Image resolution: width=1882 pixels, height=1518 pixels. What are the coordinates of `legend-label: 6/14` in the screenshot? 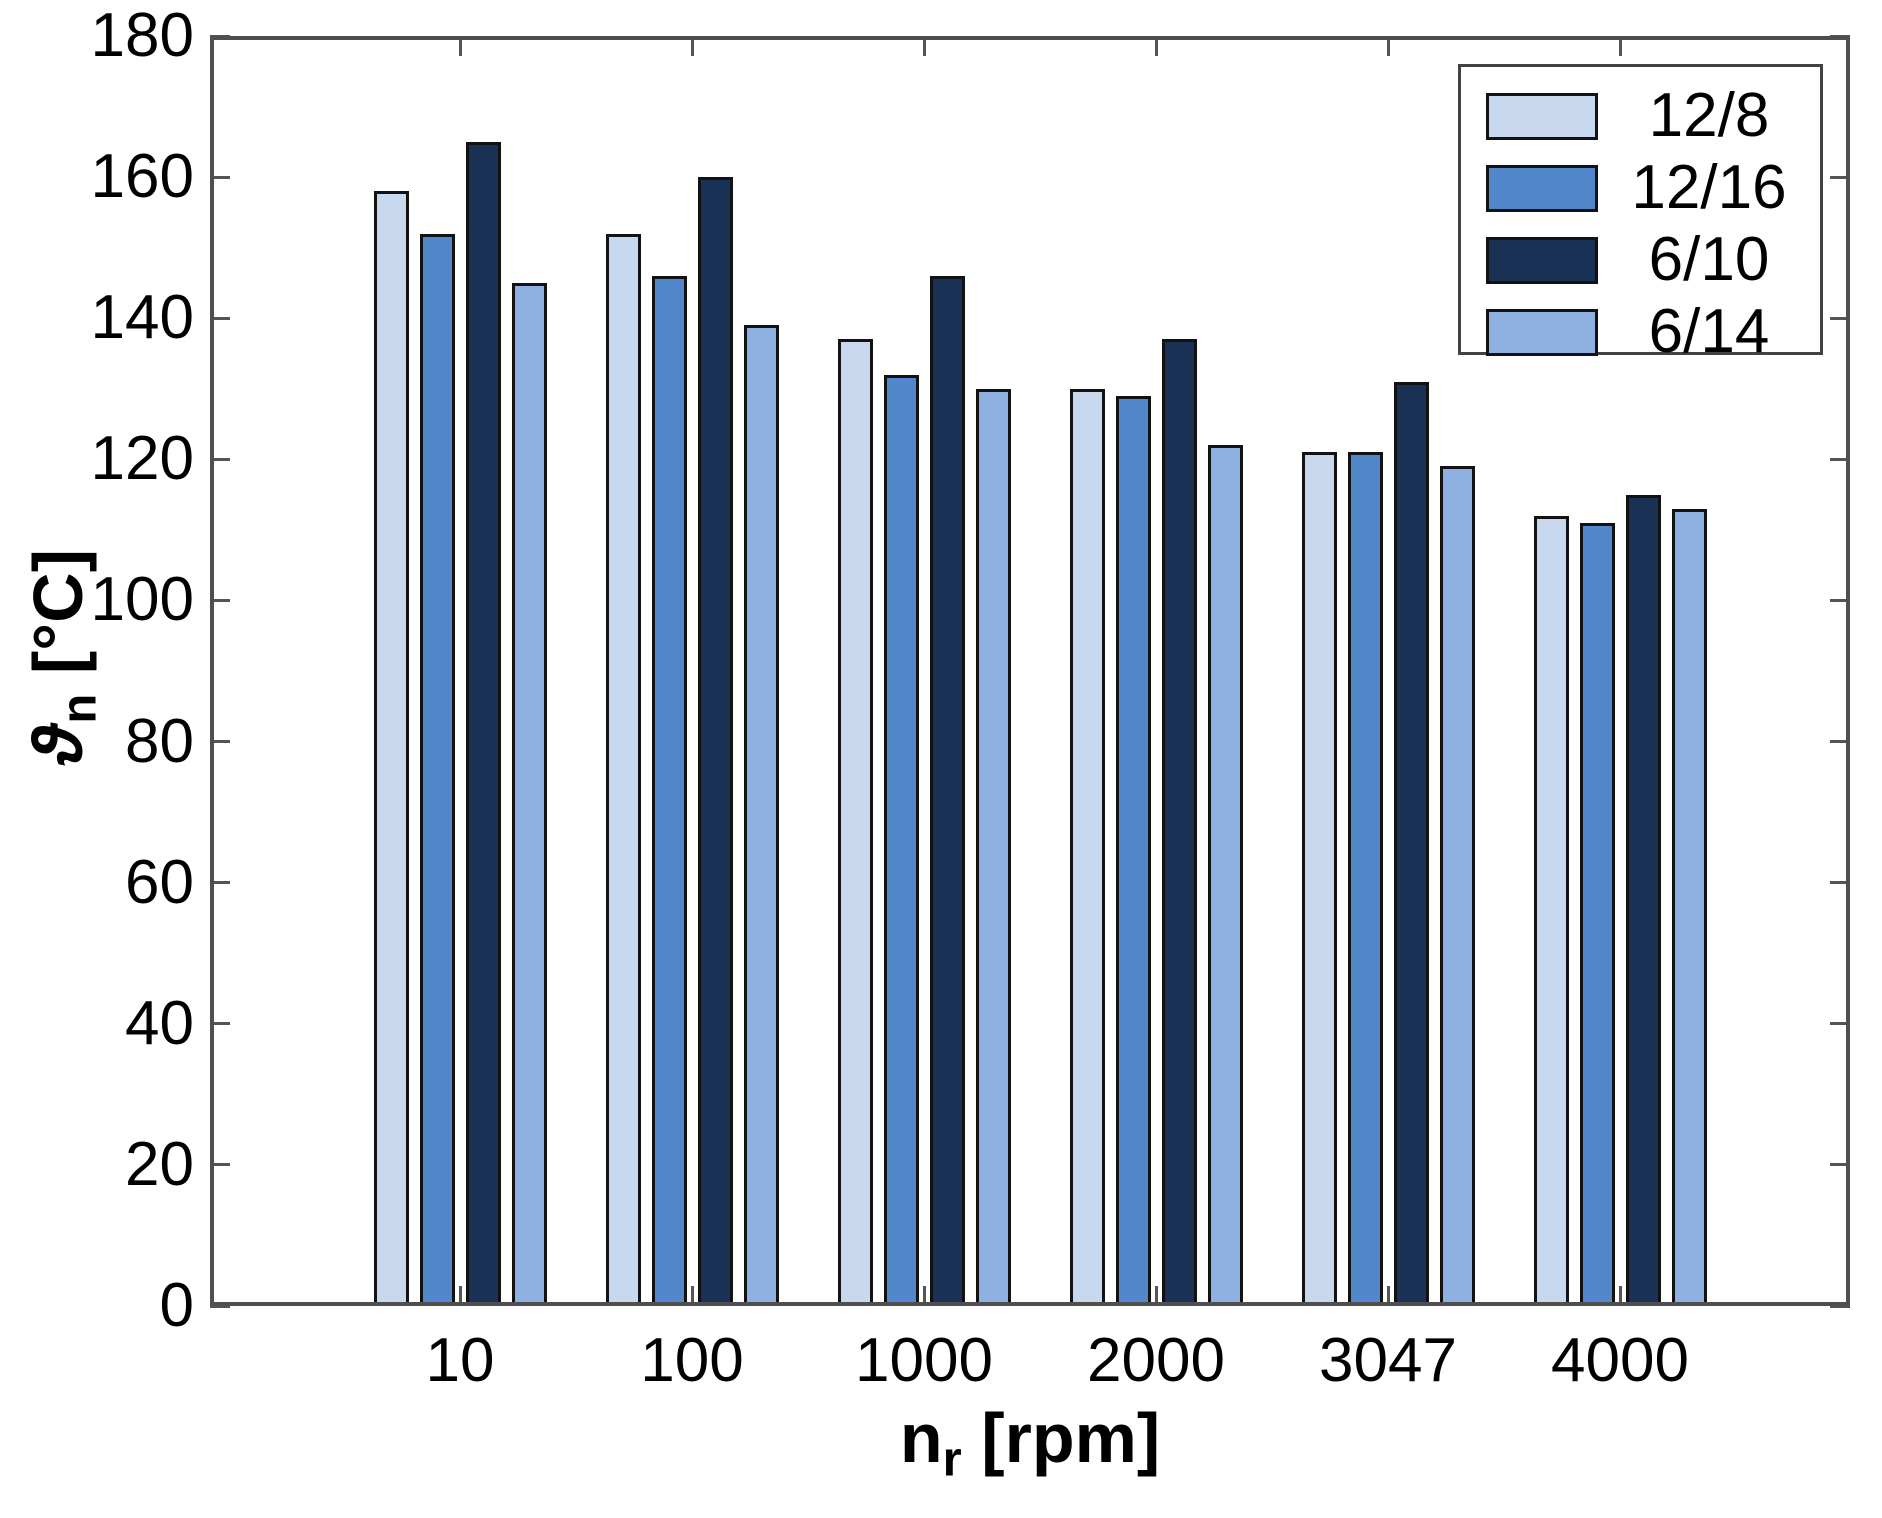 It's located at (1709, 331).